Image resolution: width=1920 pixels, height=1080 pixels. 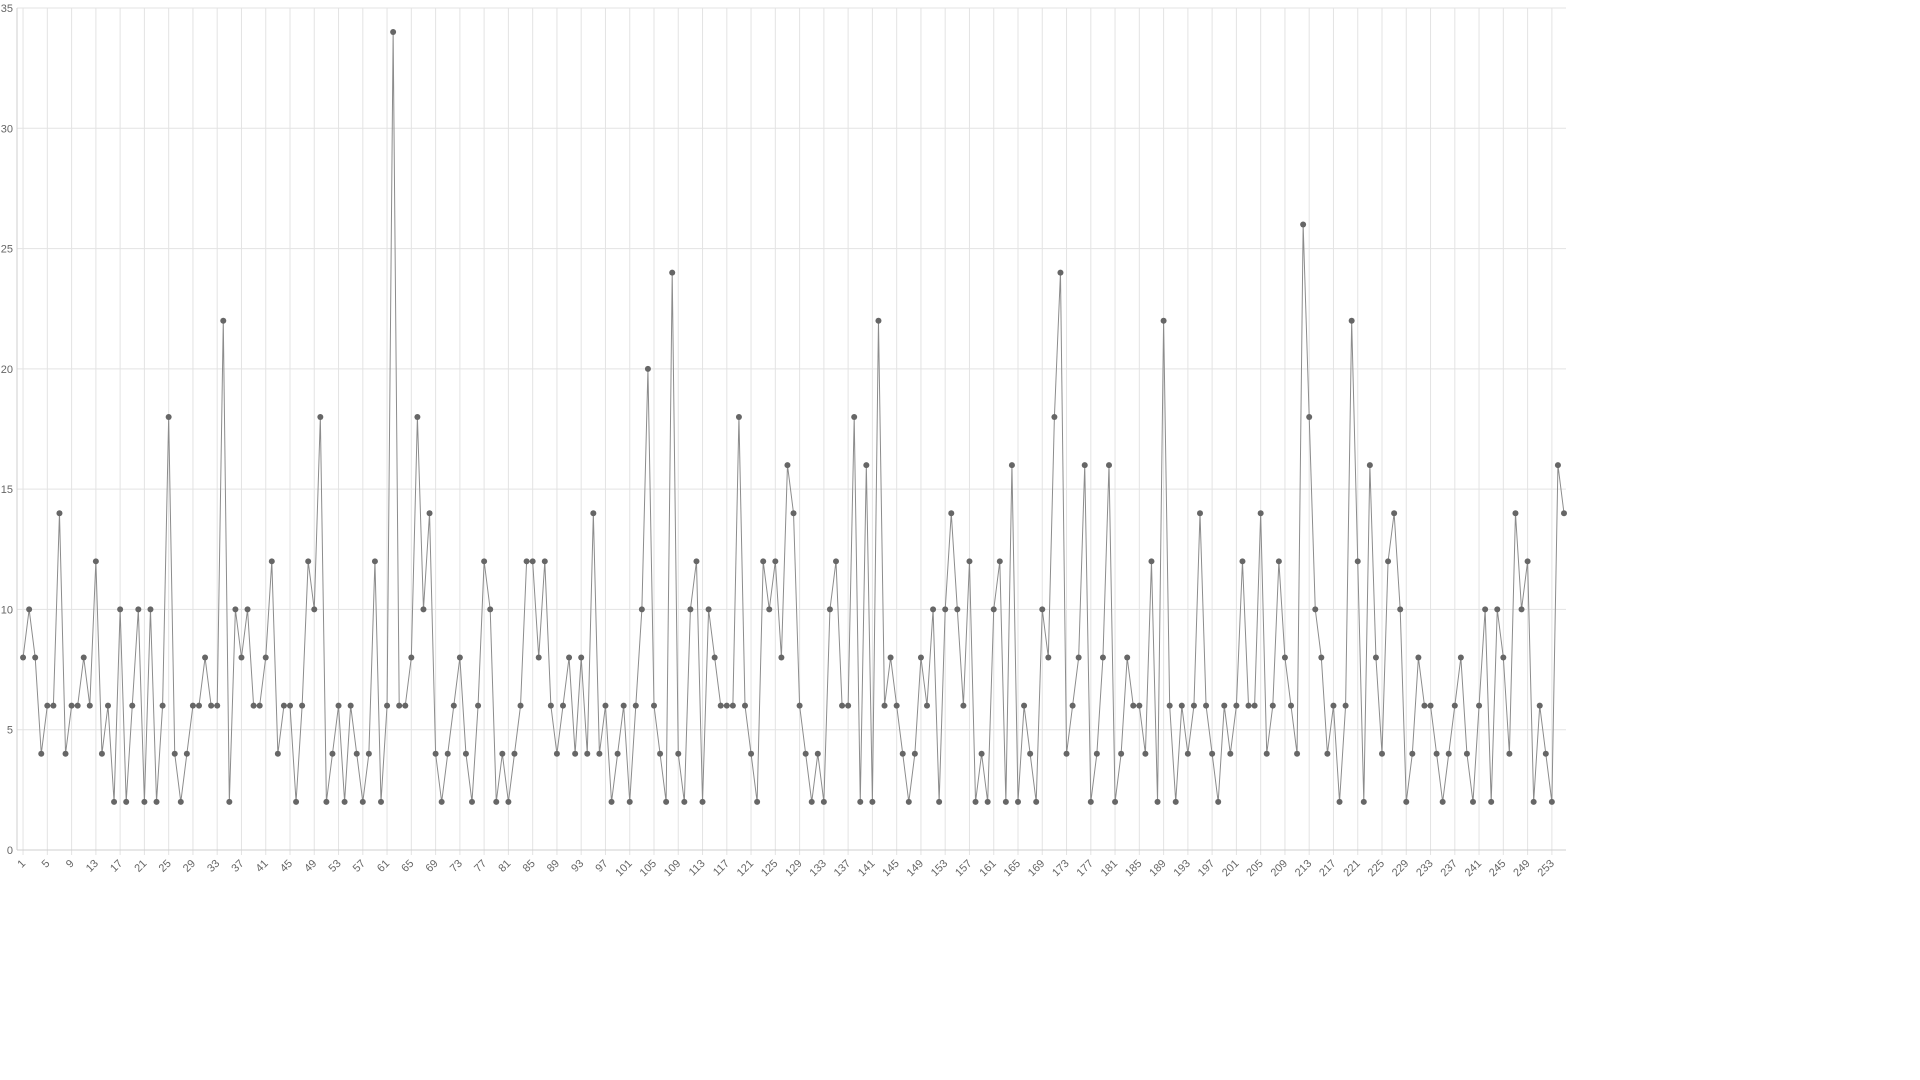 I want to click on x-tick-label: 149, so click(x=915, y=868).